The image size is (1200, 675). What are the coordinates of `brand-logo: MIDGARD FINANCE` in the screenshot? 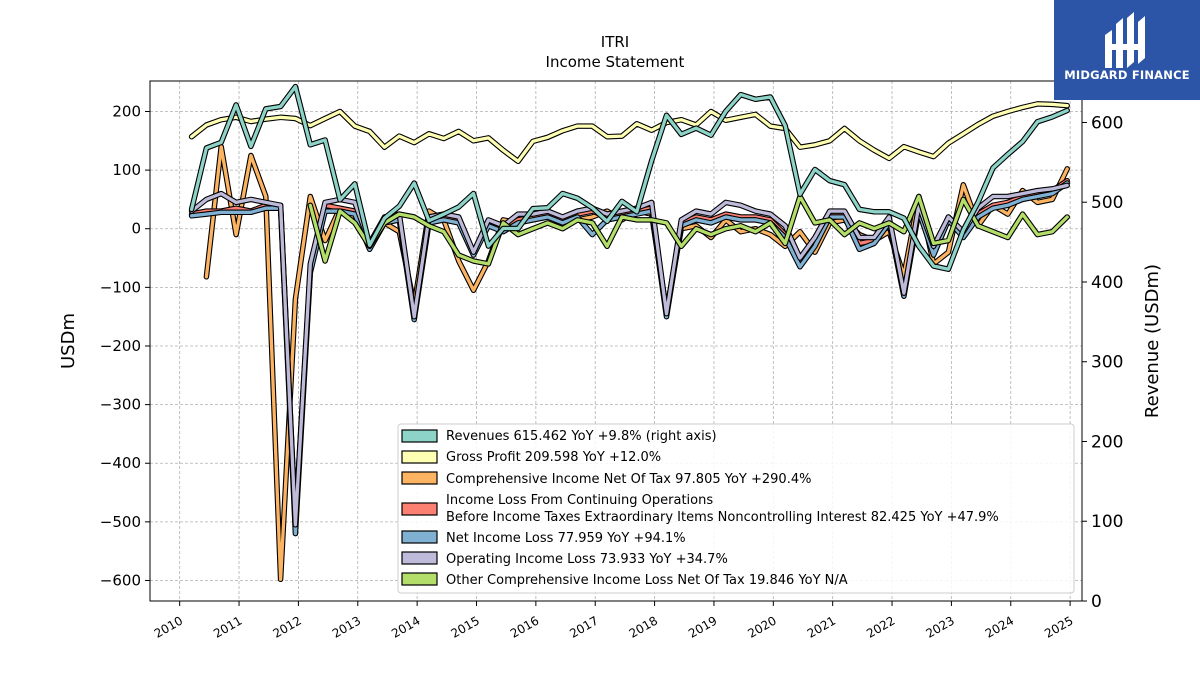 It's located at (1127, 50).